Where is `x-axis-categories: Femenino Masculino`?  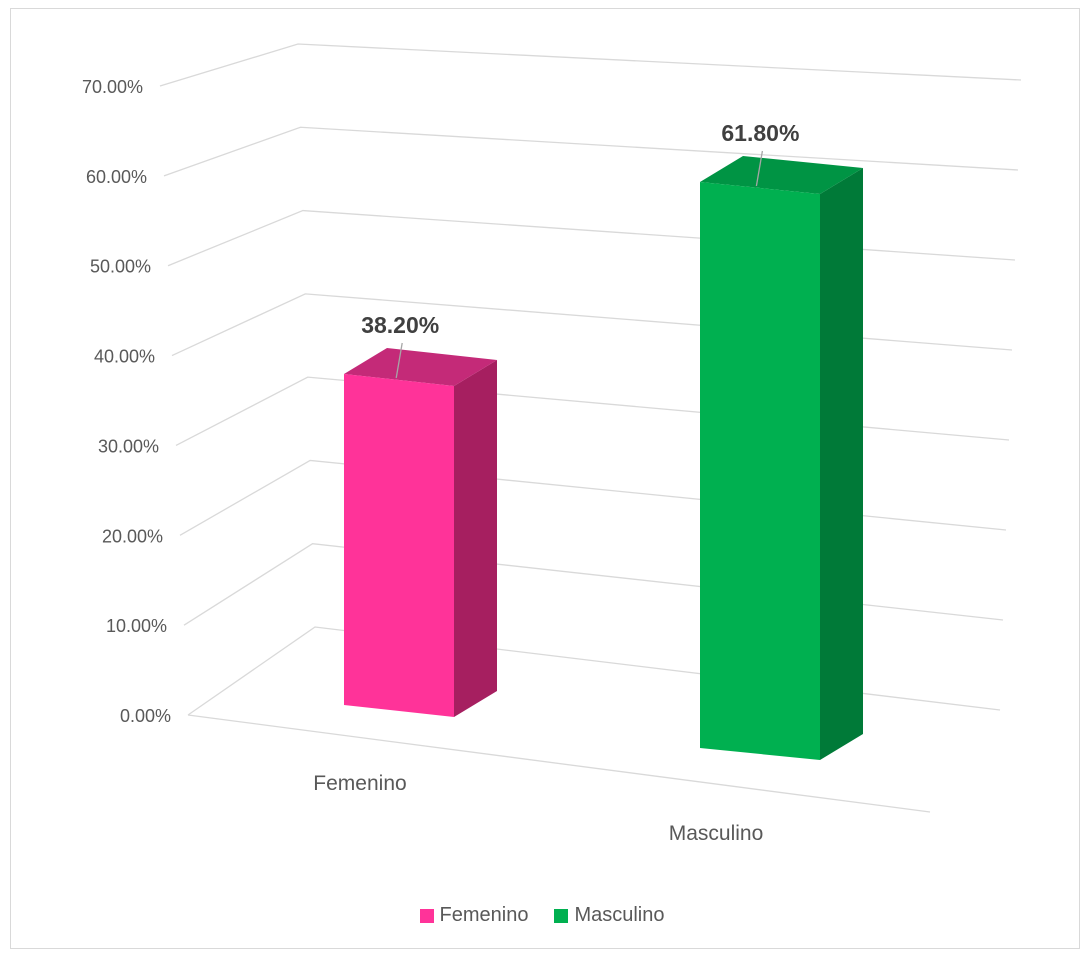
x-axis-categories: Femenino Masculino is located at coordinates (538, 808).